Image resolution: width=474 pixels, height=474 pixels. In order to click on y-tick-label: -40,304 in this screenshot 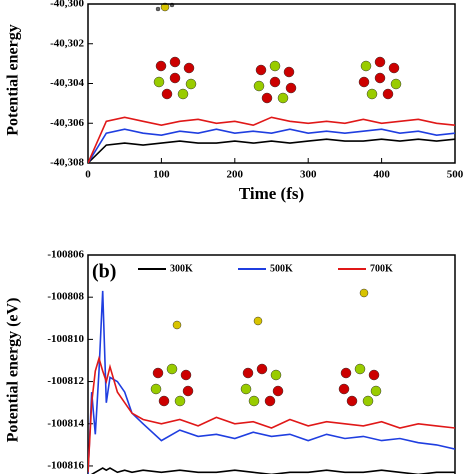, I will do `click(67, 83)`.